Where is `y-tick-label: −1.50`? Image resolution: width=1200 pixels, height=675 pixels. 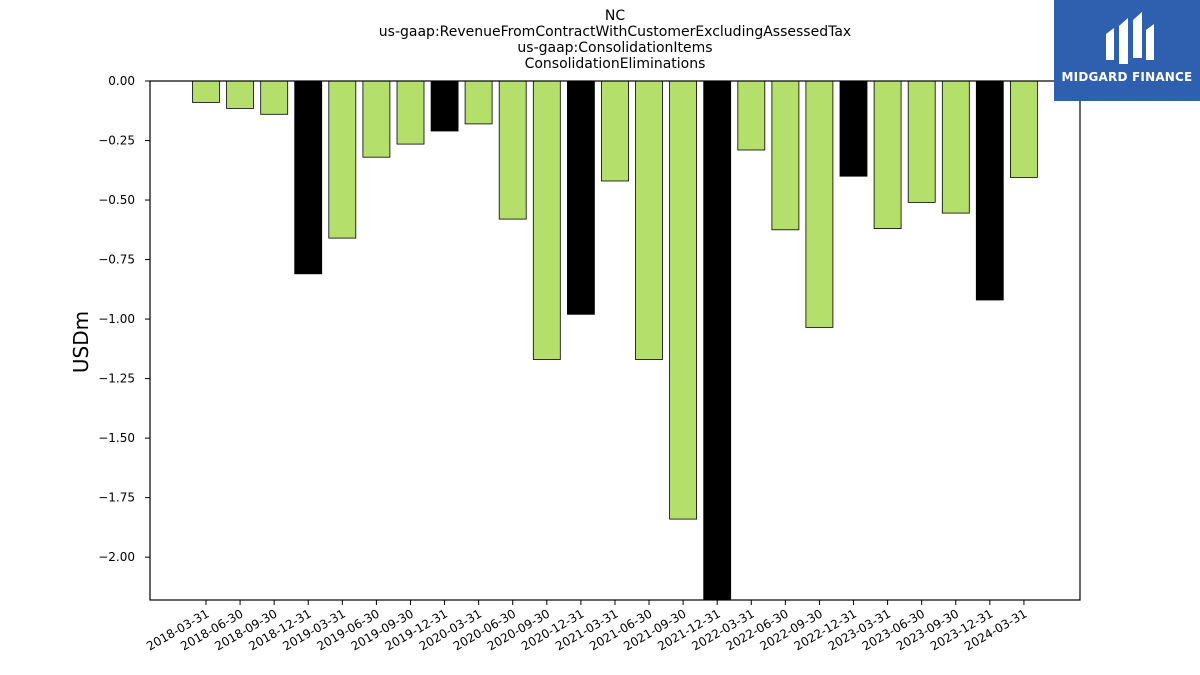
y-tick-label: −1.50 is located at coordinates (116, 438).